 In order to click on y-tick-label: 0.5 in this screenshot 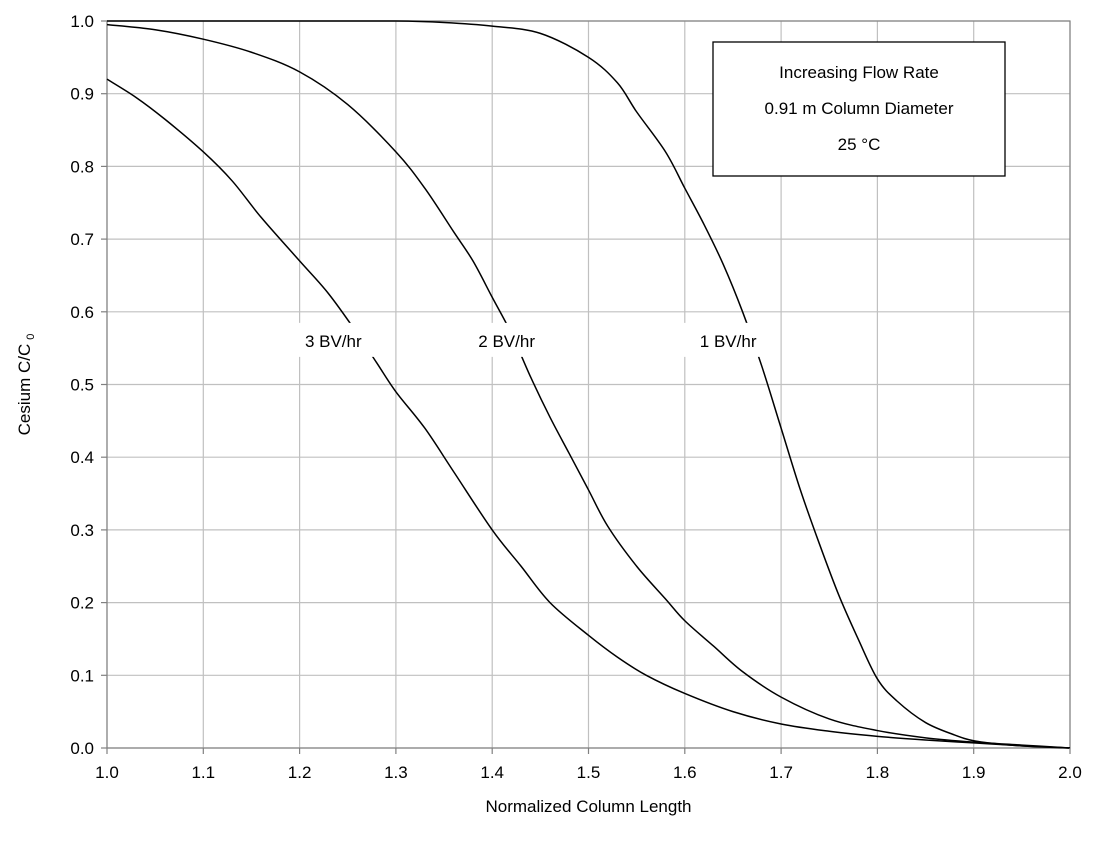, I will do `click(82, 385)`.